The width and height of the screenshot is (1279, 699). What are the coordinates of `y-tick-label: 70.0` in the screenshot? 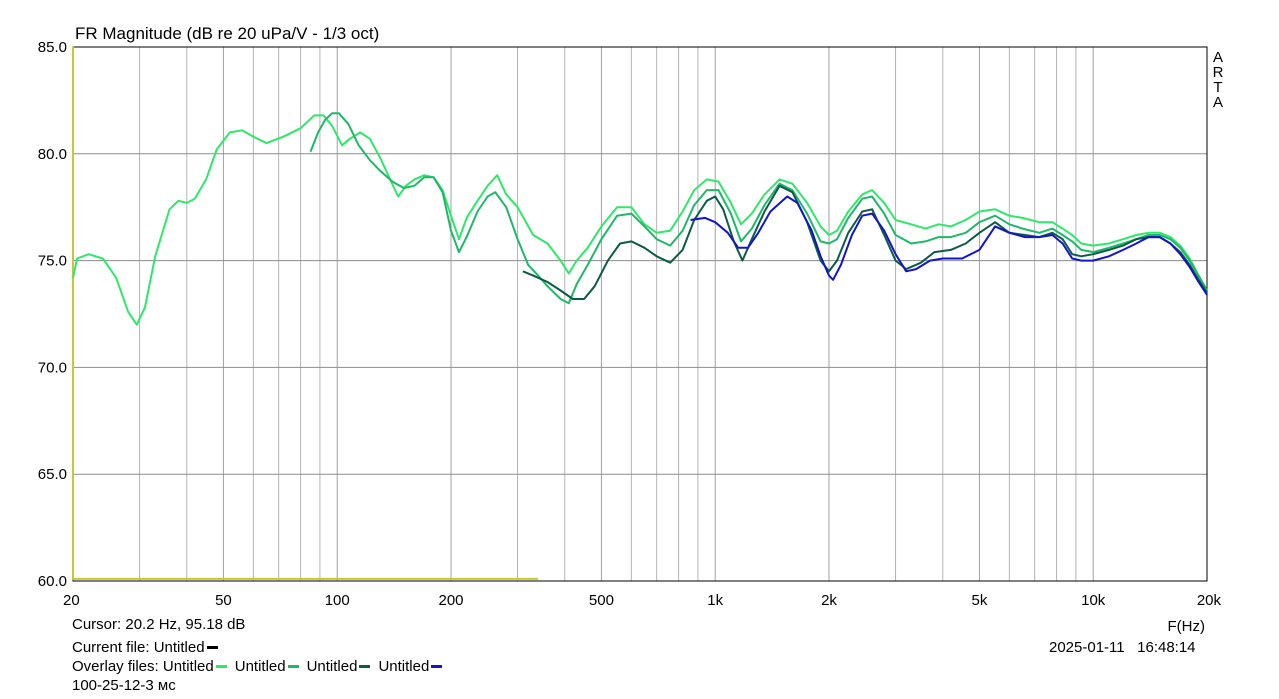 It's located at (52, 367).